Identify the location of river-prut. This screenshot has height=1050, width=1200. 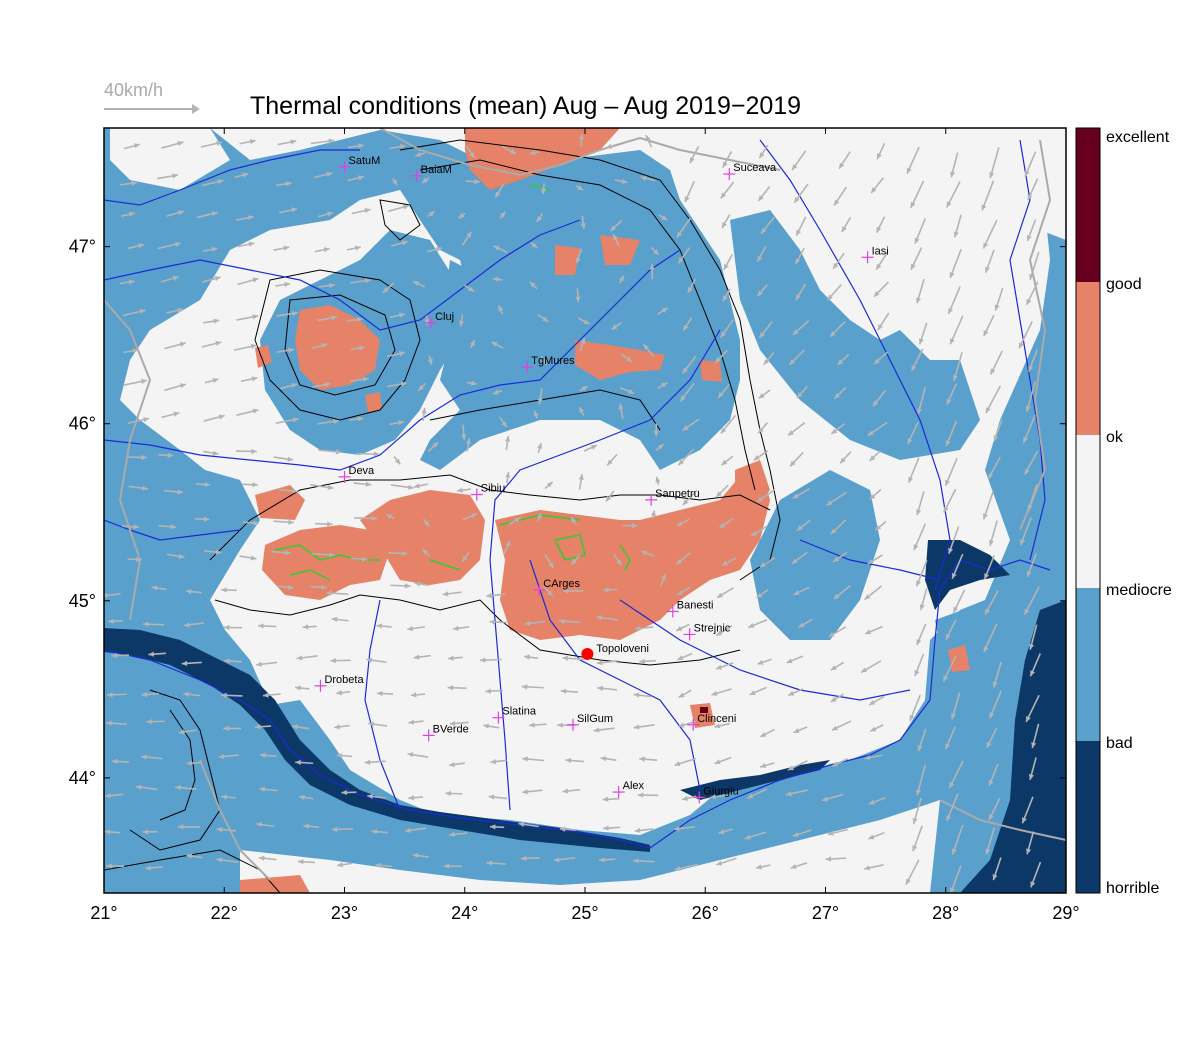
(1027, 350).